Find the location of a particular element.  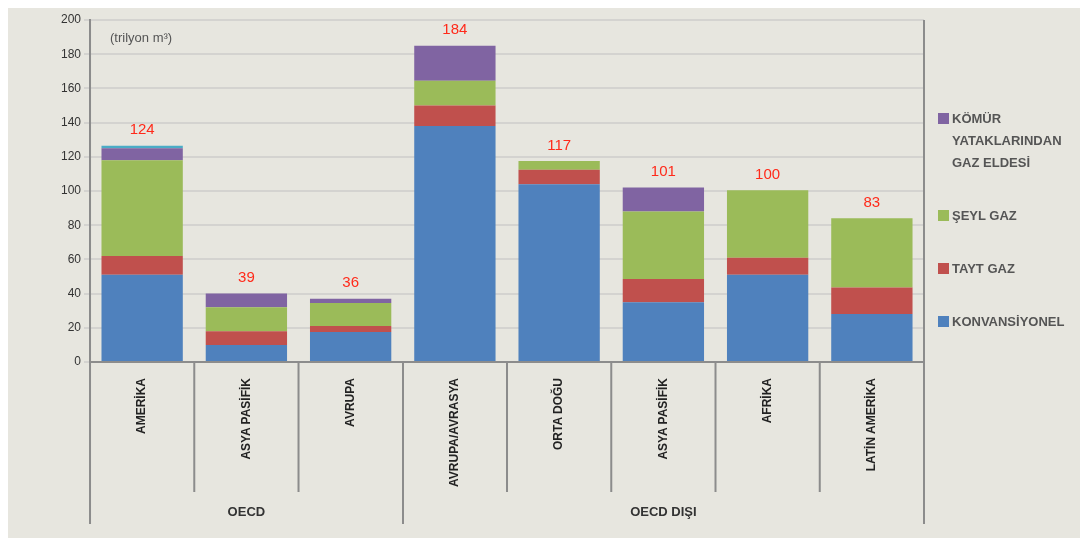

x-tick-label: LATİN AMERİKA is located at coordinates (871, 424).